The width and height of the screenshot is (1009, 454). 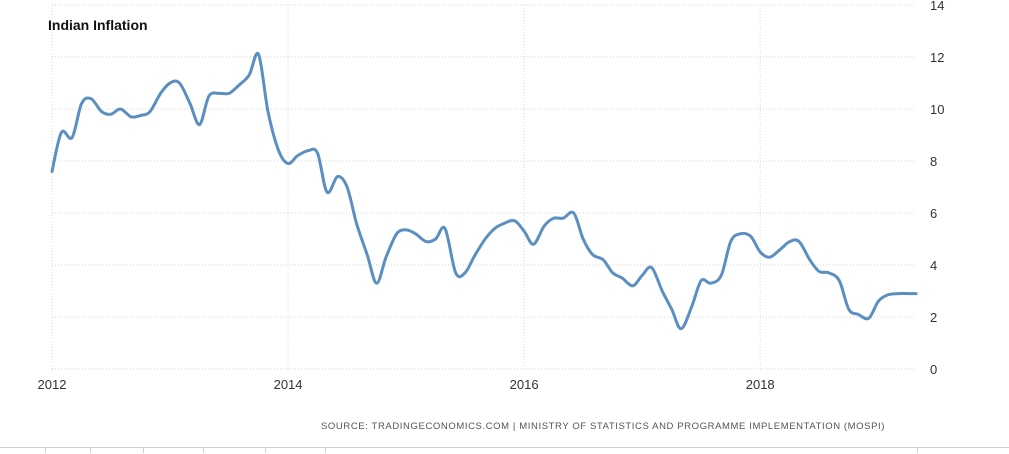 I want to click on y-tick-label: 10, so click(x=937, y=109).